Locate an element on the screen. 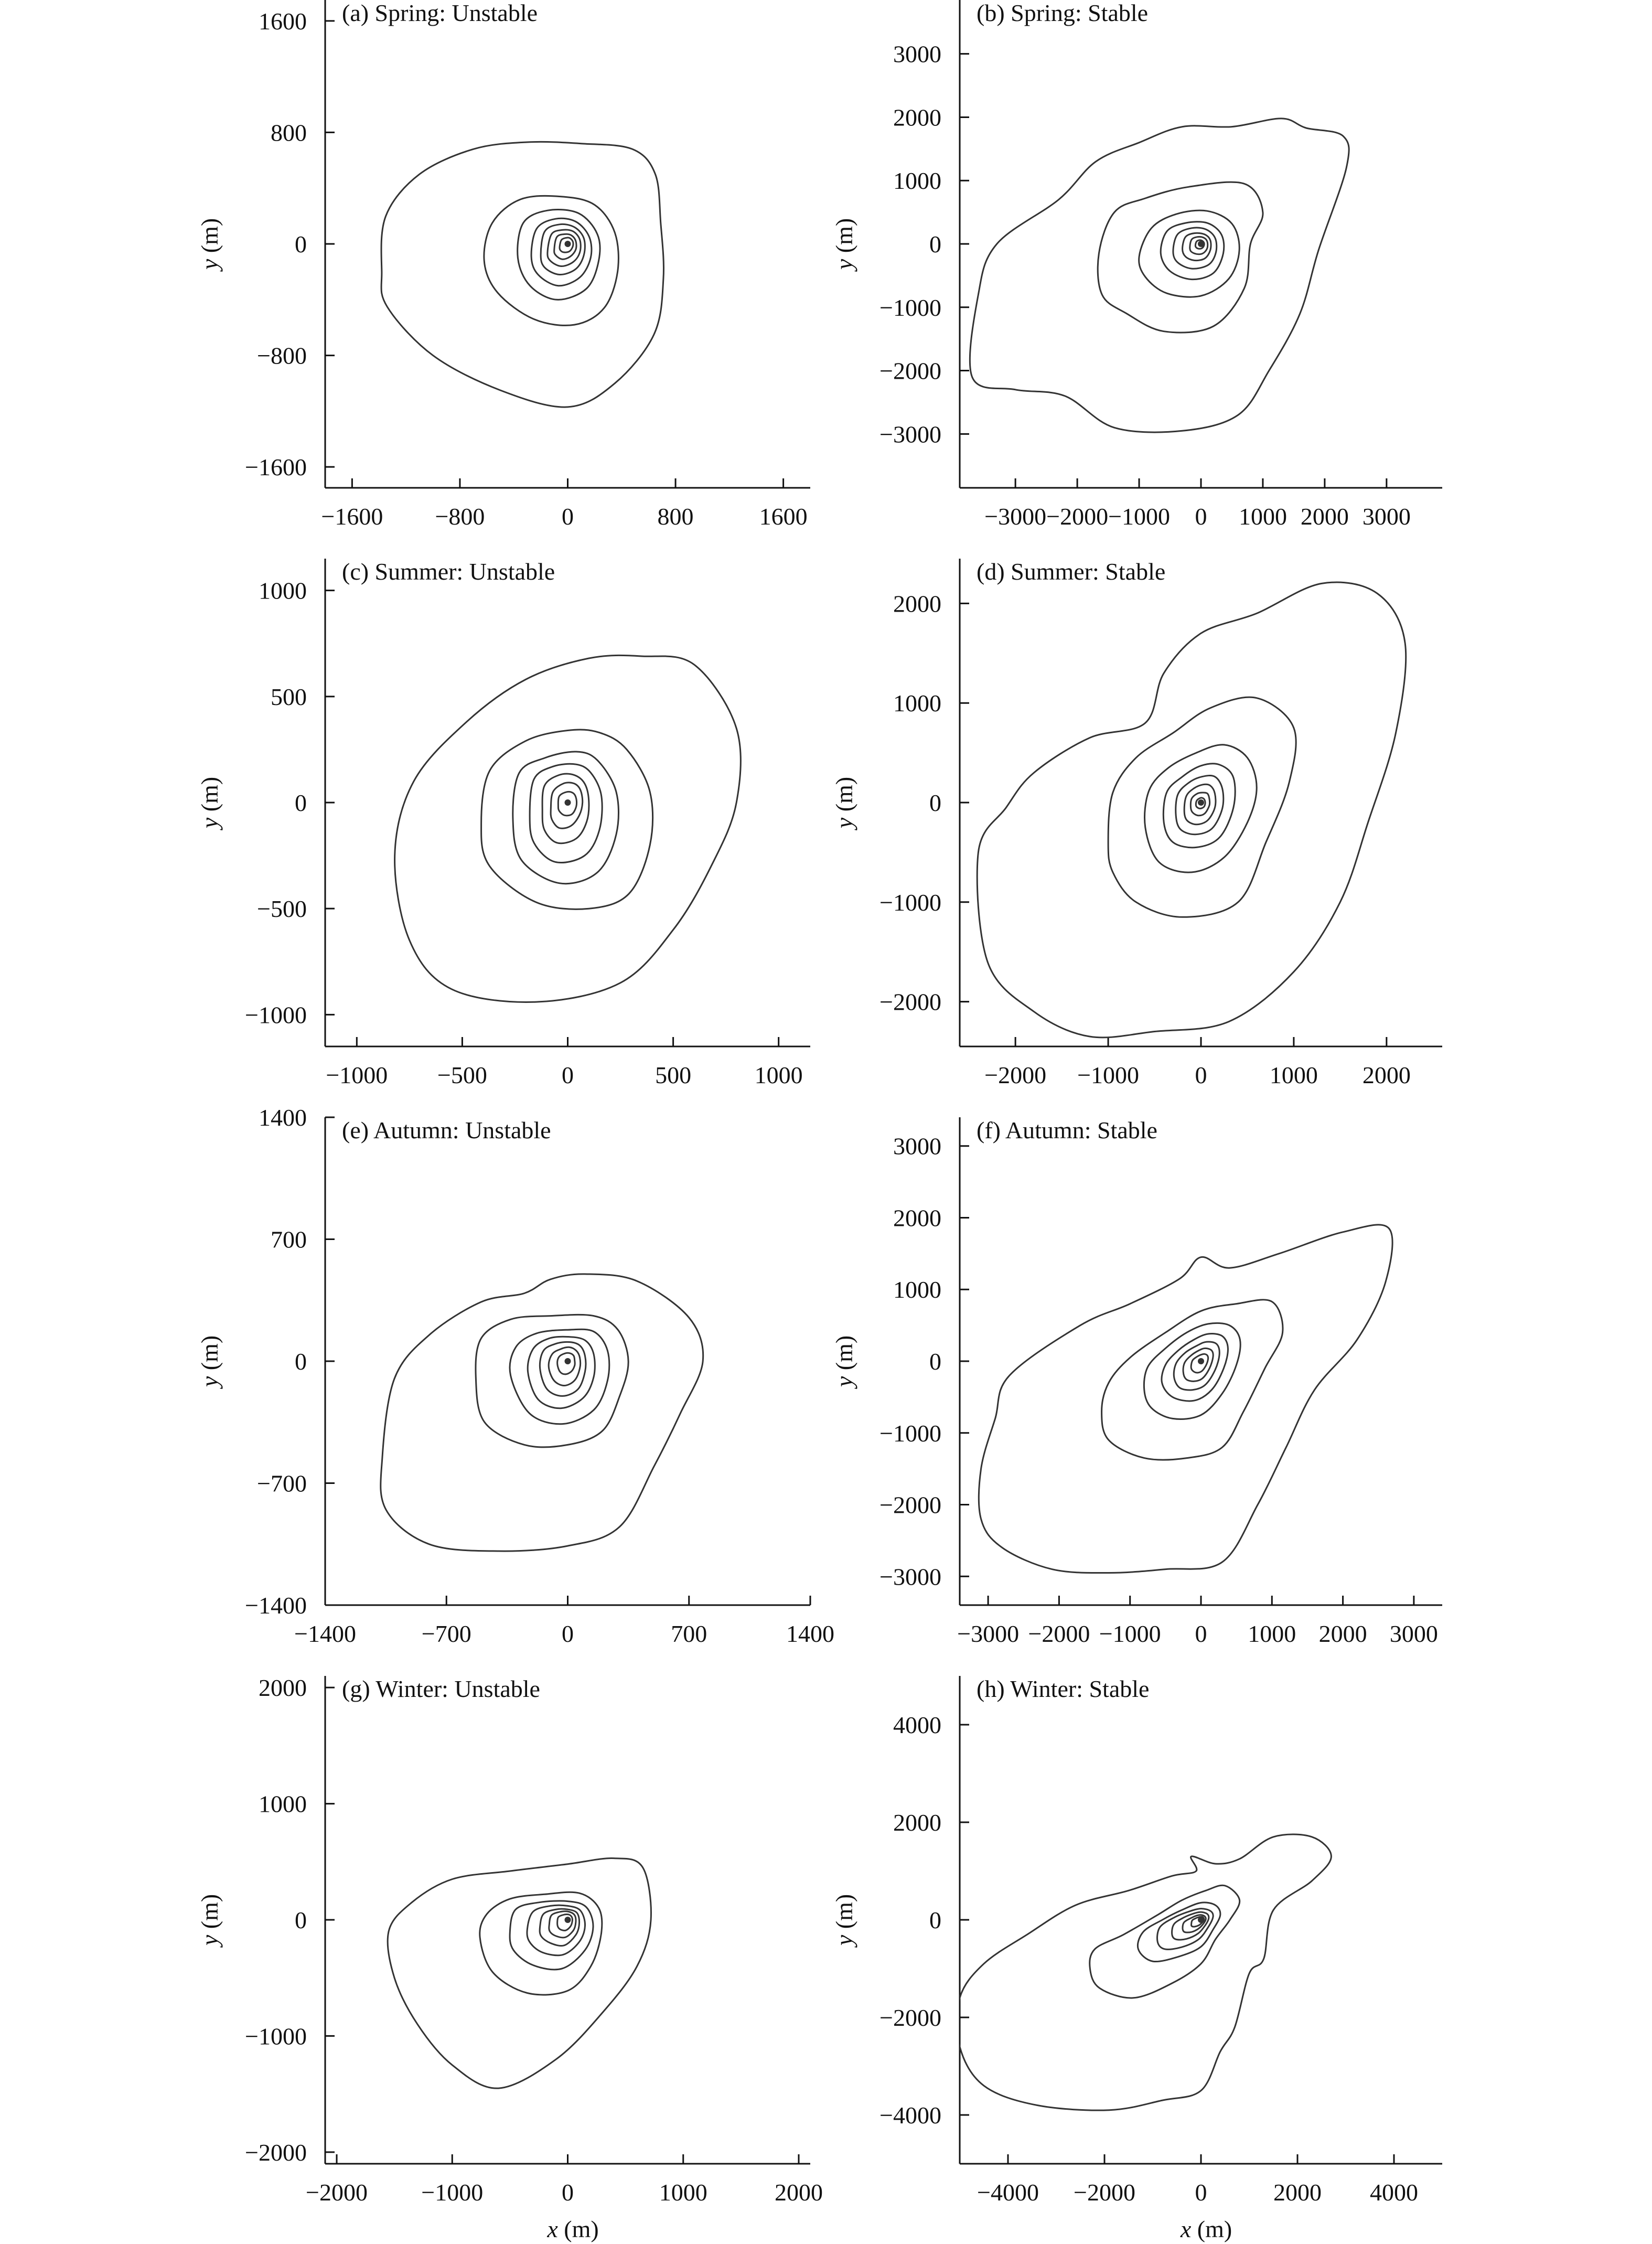  x-tick-label: −500 is located at coordinates (462, 1075).